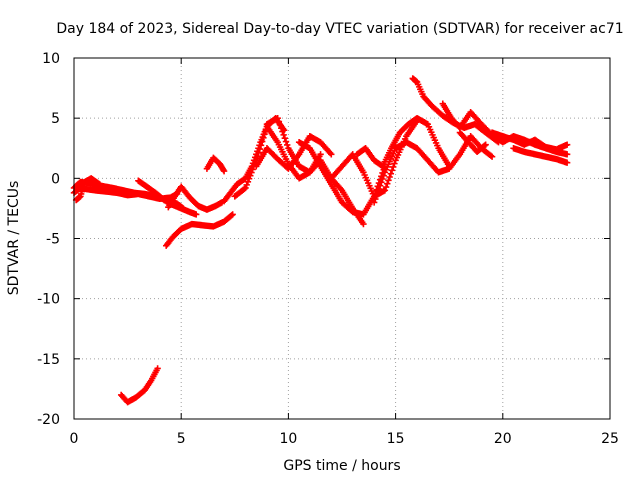 The width and height of the screenshot is (640, 480). I want to click on y-axis-label: SDTVAR / TECUs, so click(14, 238).